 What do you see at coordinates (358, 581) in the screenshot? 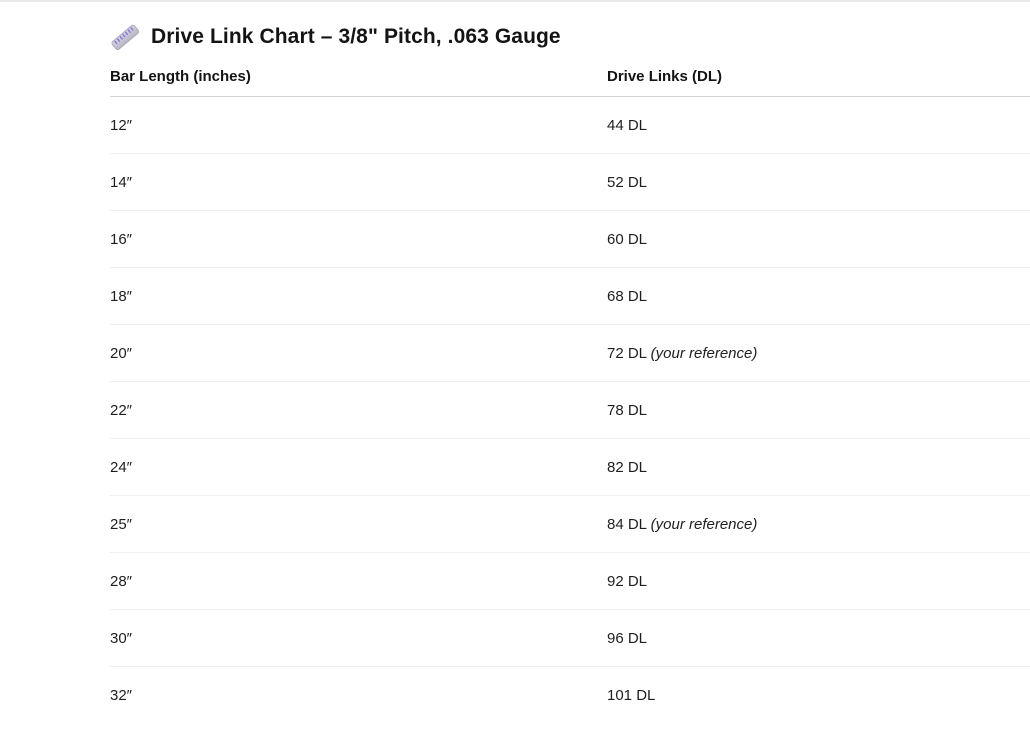
I see `bar-length-cell: 28″` at bounding box center [358, 581].